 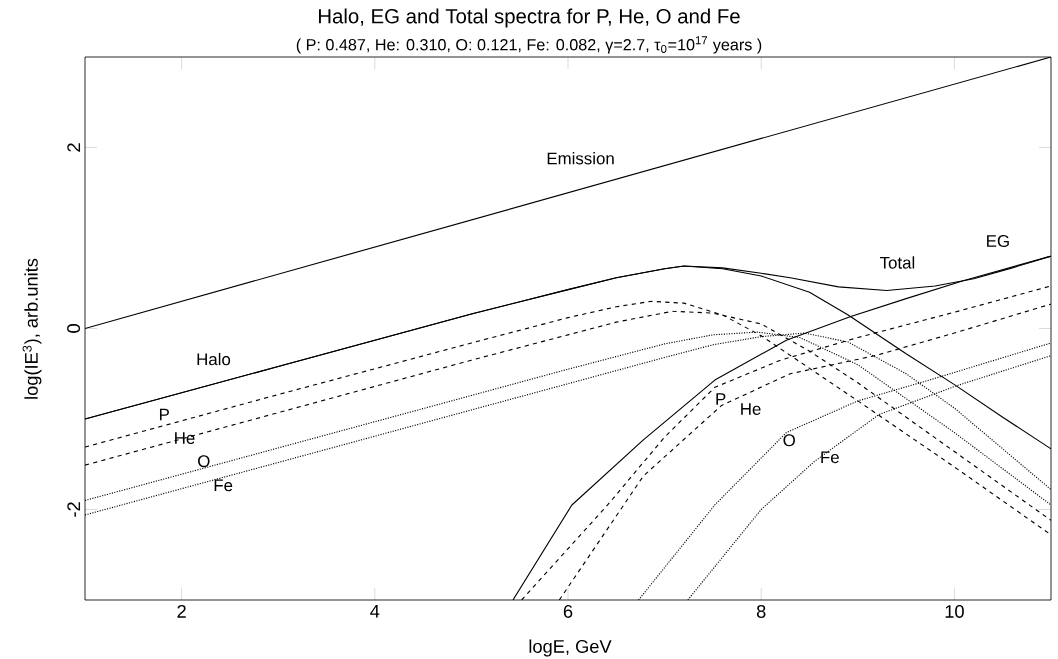 I want to click on series-label: Total, so click(x=897, y=262).